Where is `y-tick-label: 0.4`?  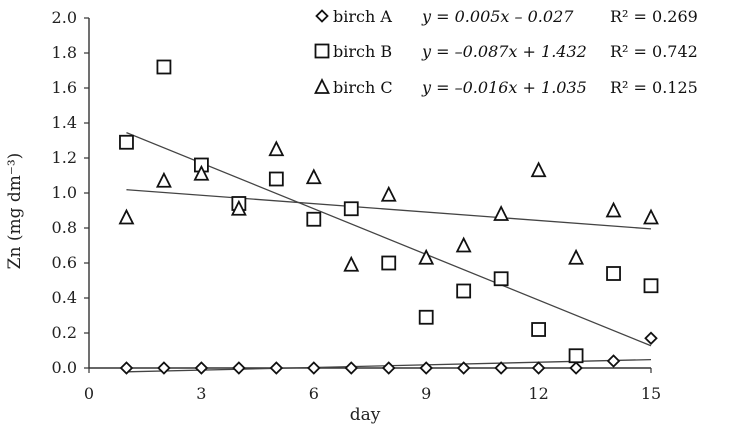
y-tick-label: 0.4 is located at coordinates (64, 297).